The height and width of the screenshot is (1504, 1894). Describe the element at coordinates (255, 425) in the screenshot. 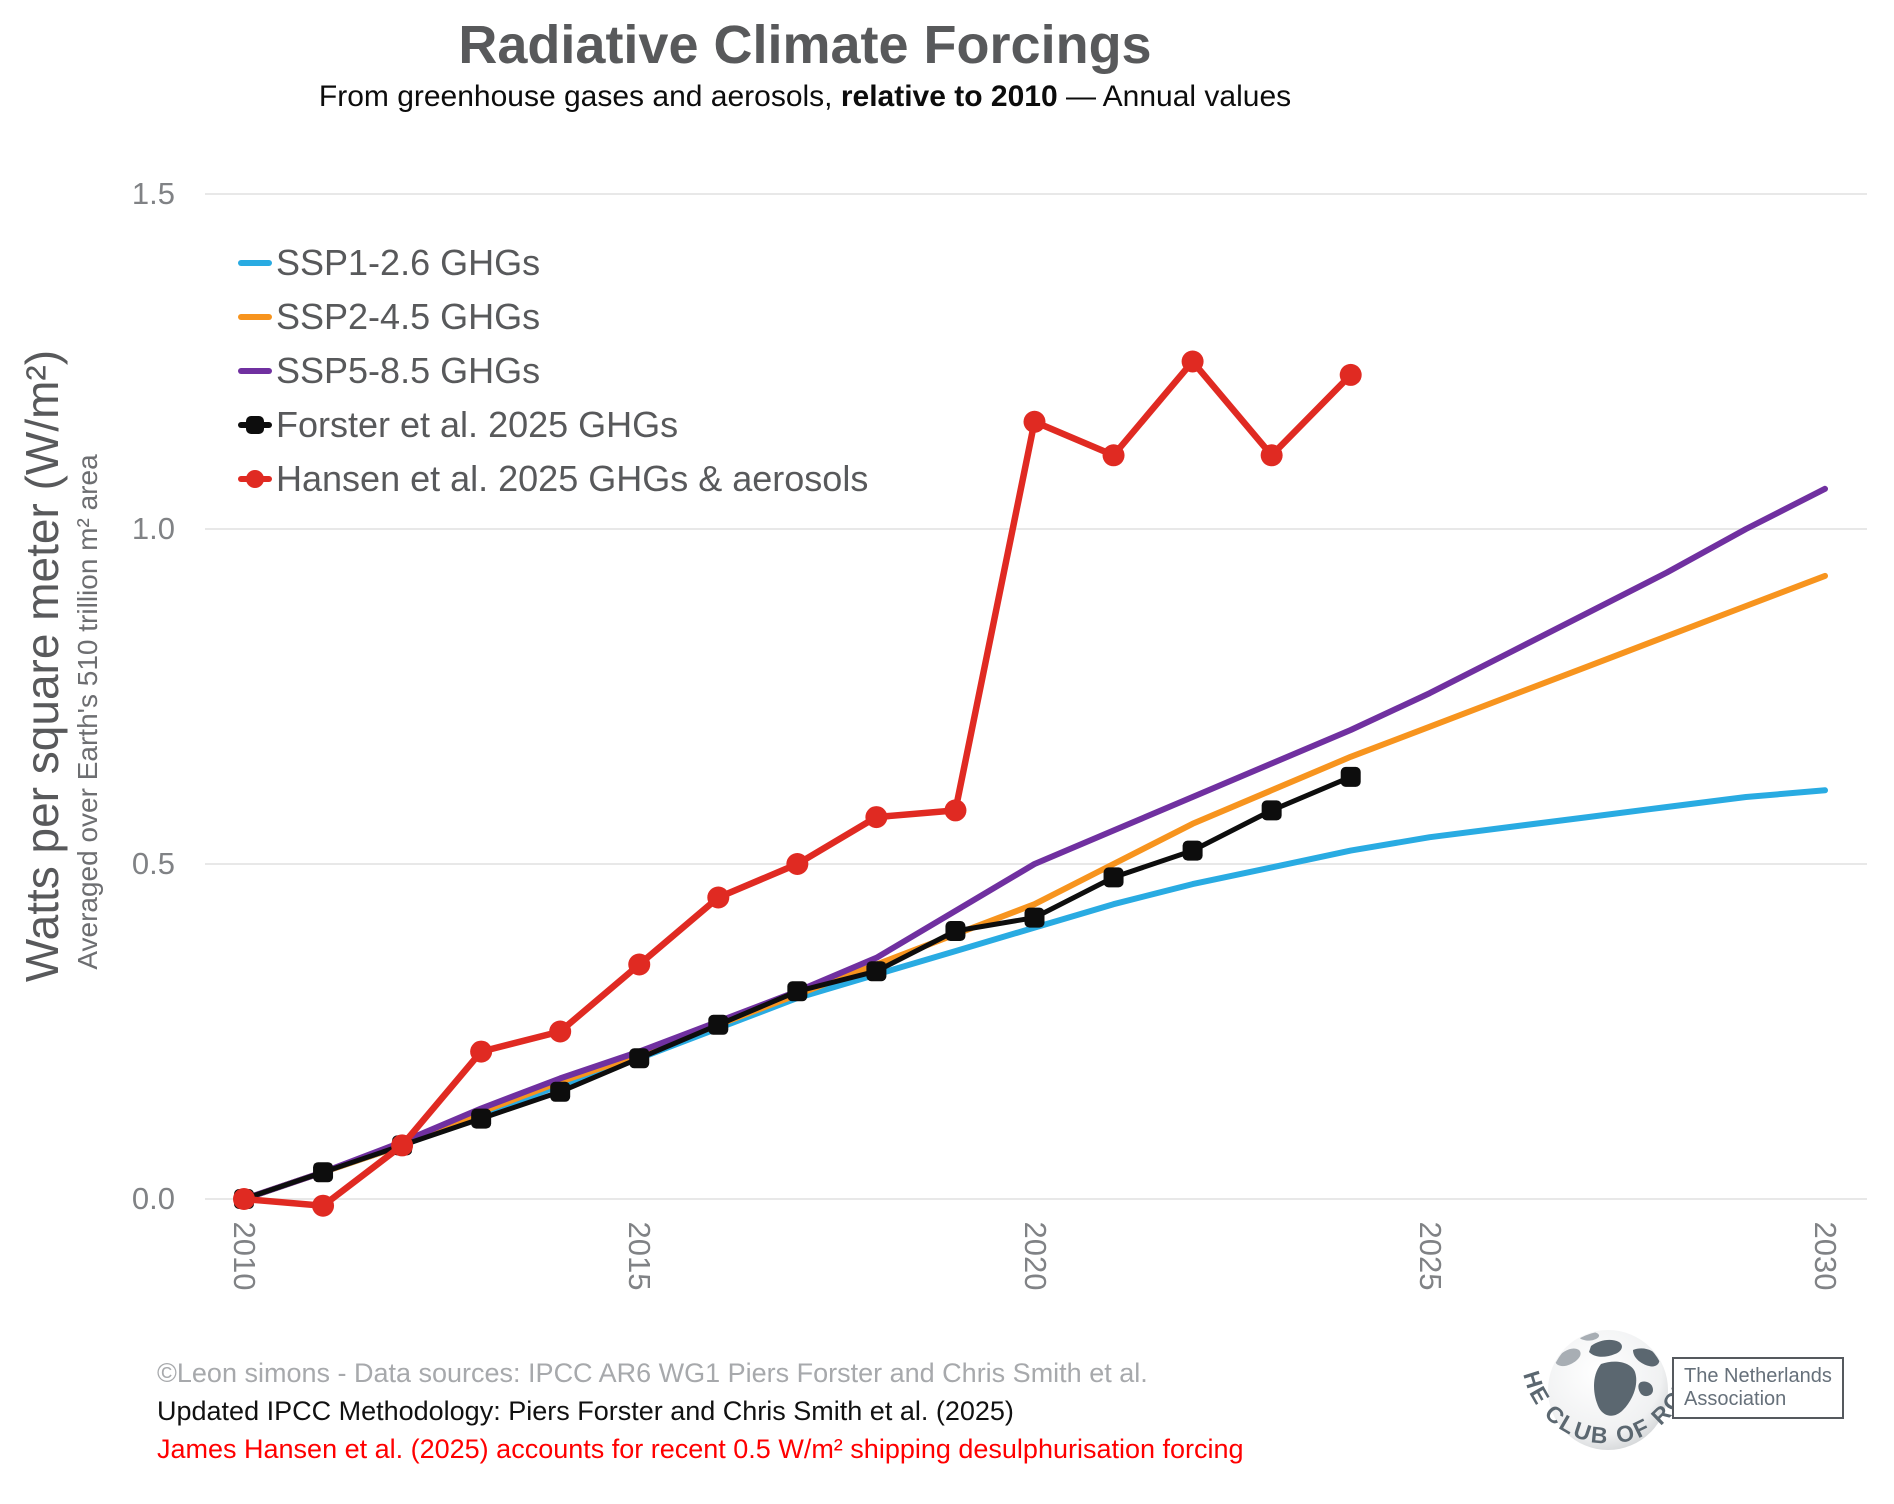

I see `forster-square-swatch` at that location.